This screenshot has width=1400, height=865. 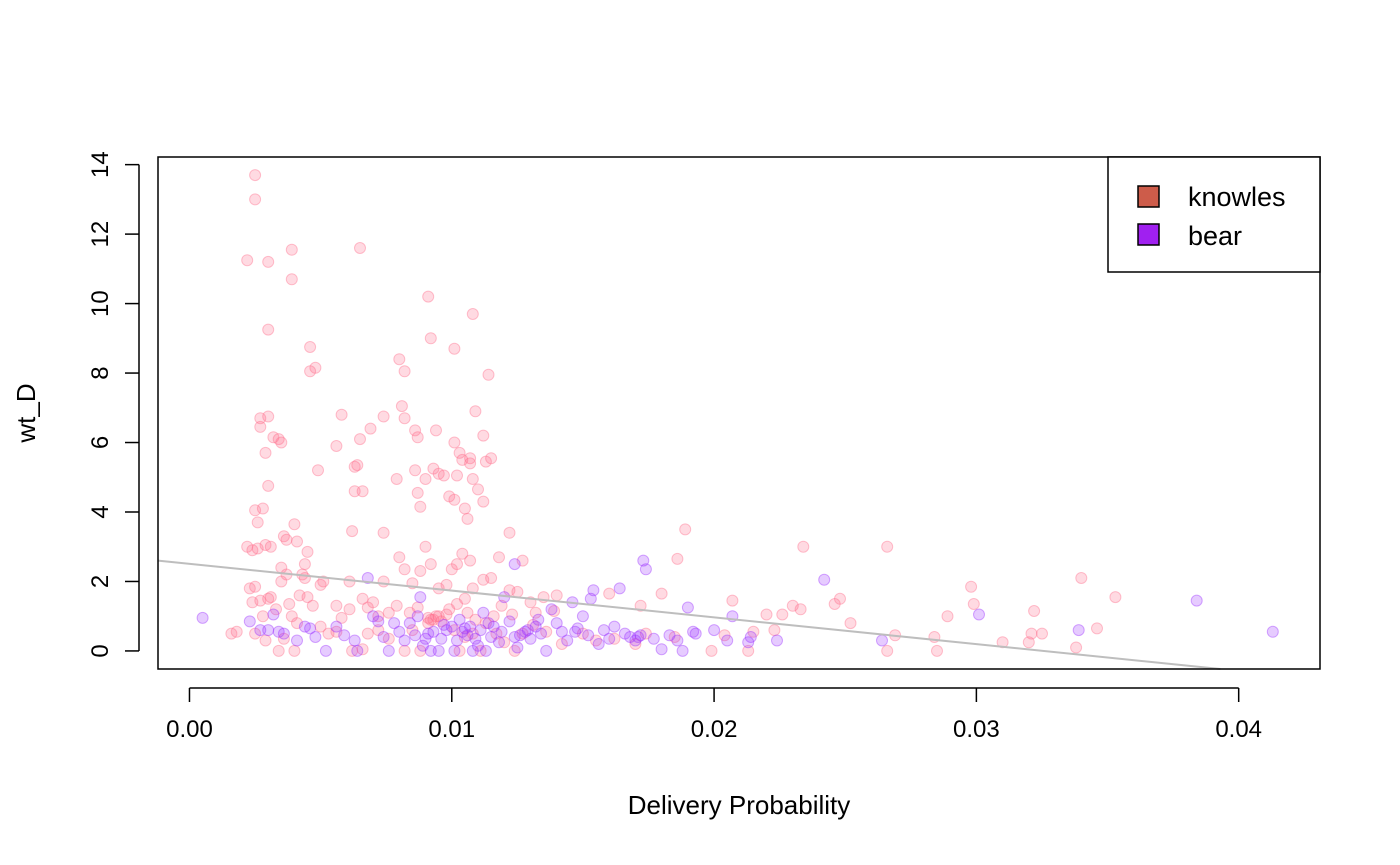 I want to click on x-axis: 0.00 0.01 0.02 0.03 0.04, so click(x=714, y=715).